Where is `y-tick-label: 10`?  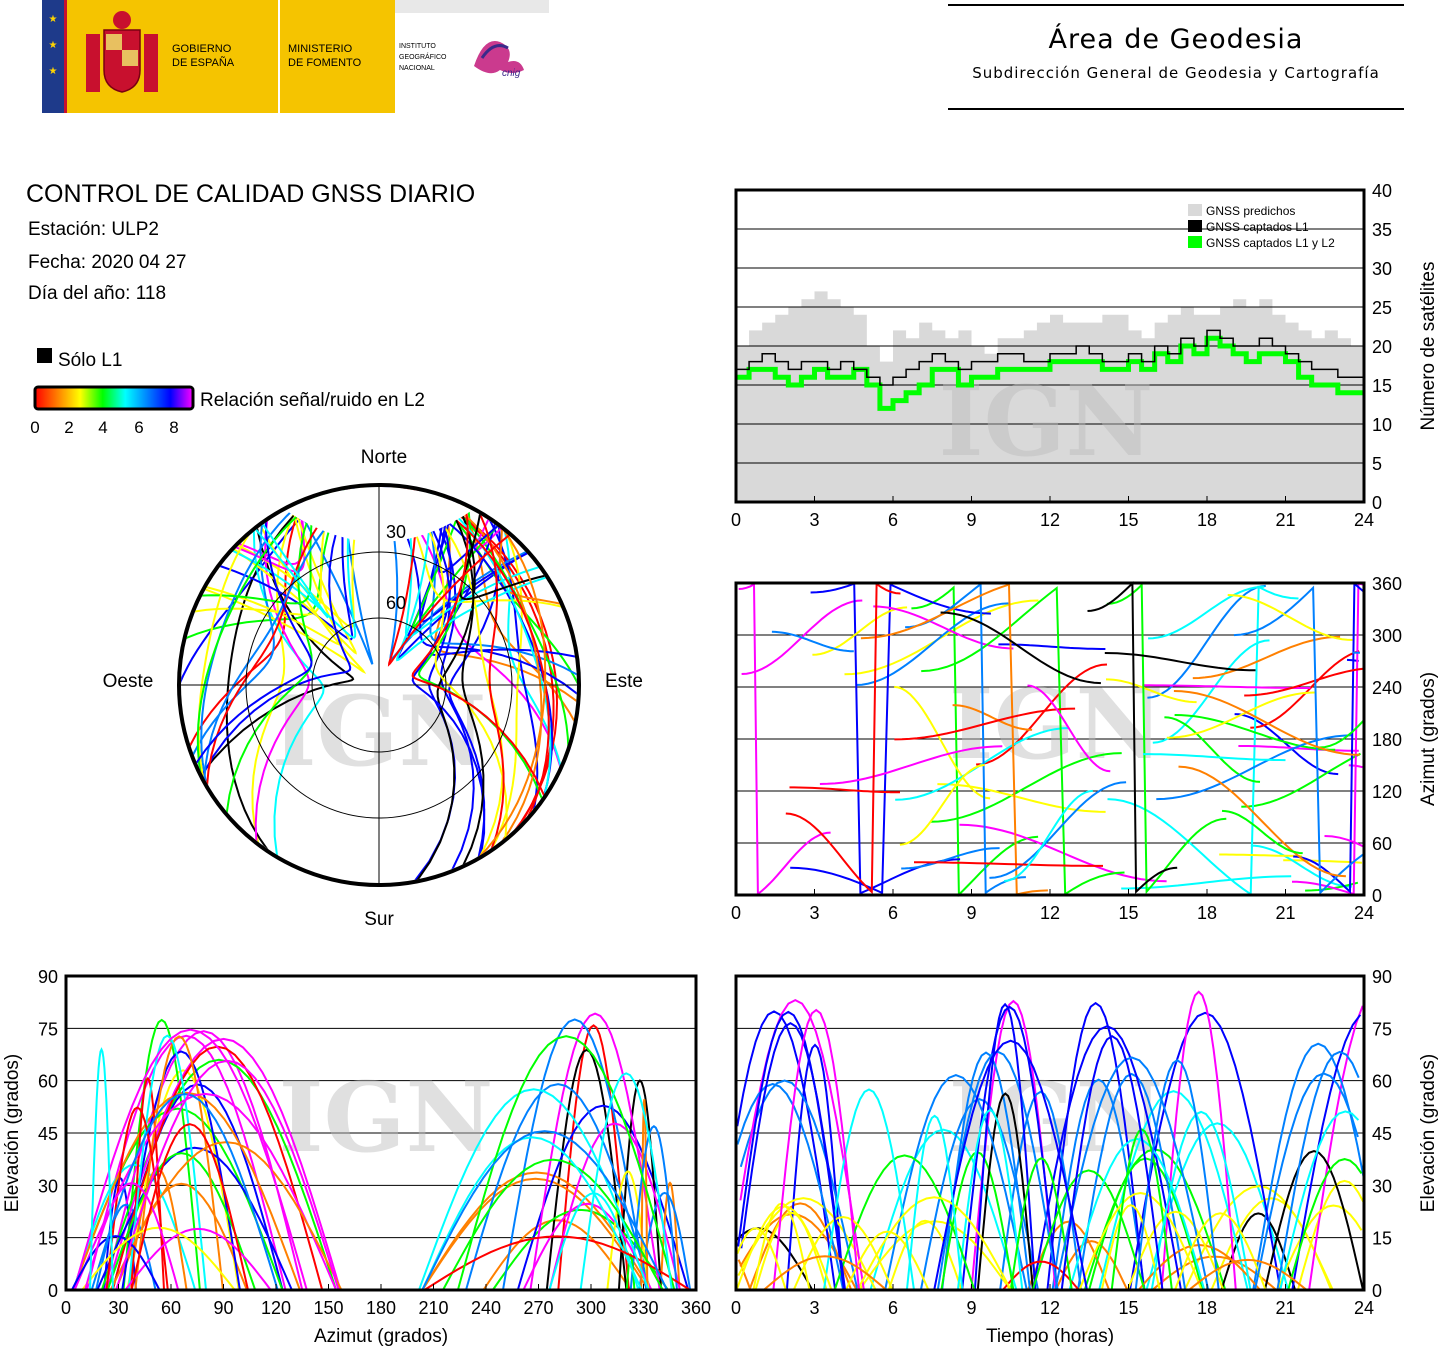 y-tick-label: 10 is located at coordinates (1382, 425).